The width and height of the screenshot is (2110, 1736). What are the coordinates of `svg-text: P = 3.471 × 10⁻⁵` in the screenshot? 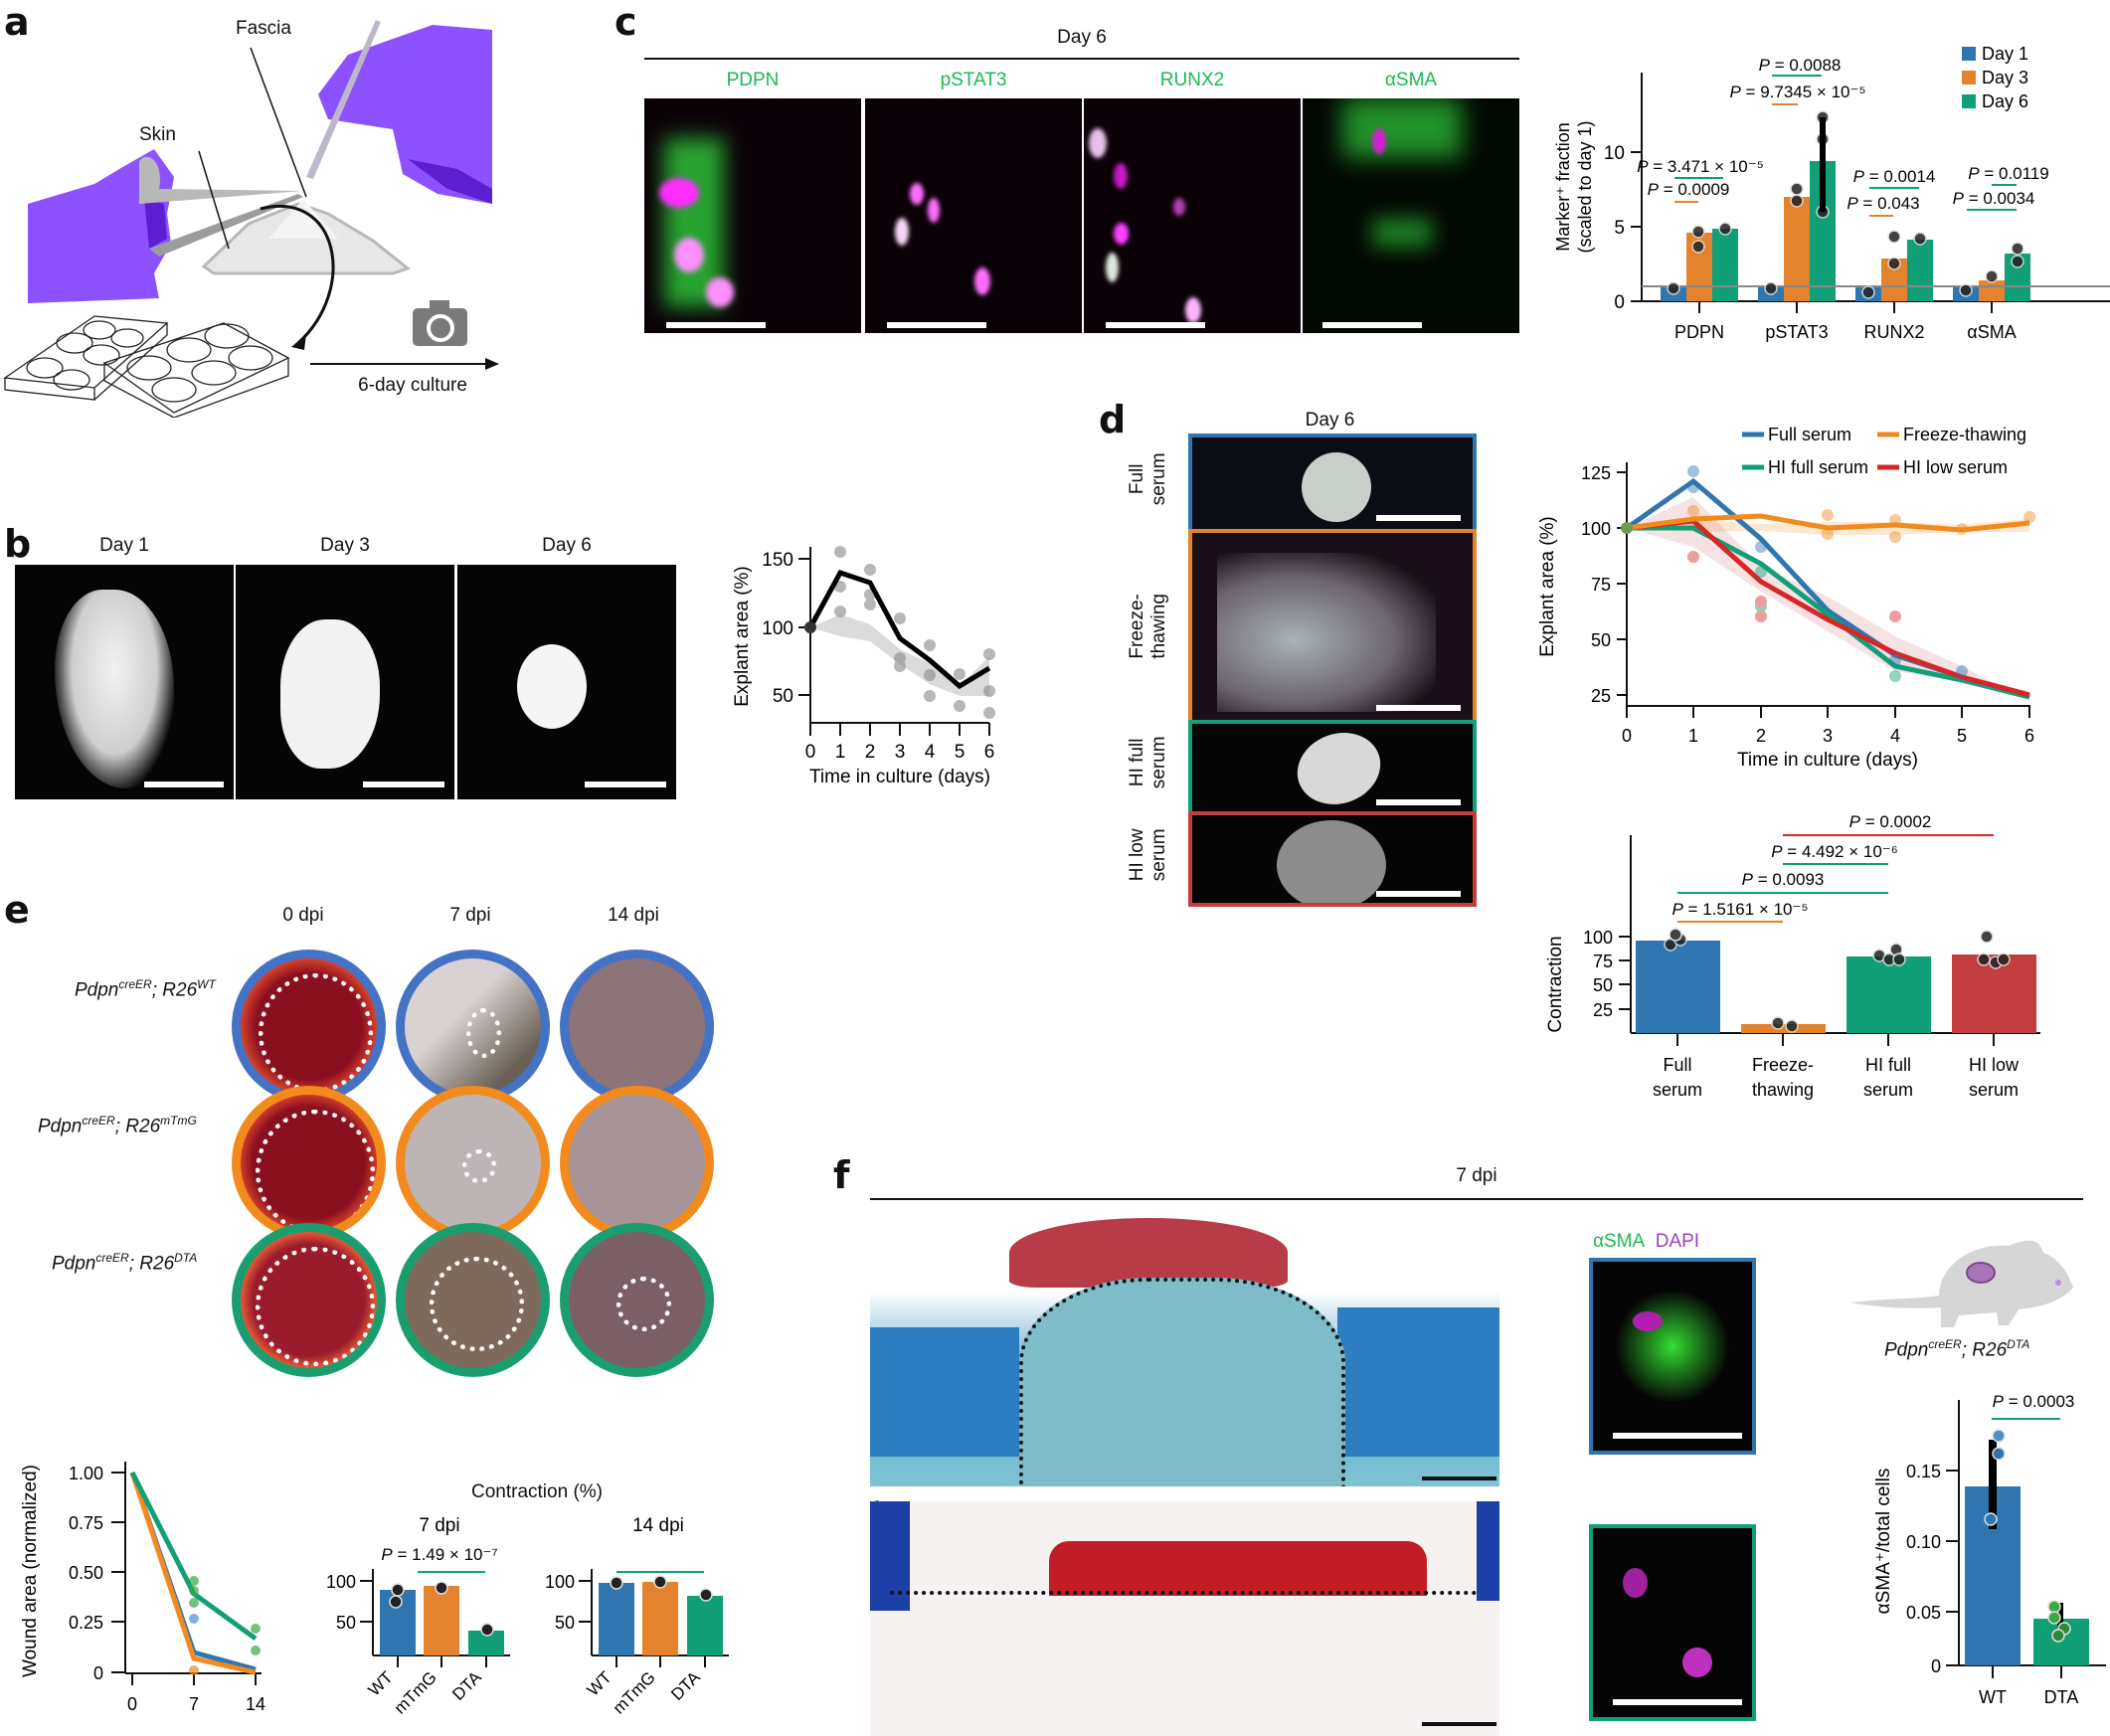 It's located at (1700, 166).